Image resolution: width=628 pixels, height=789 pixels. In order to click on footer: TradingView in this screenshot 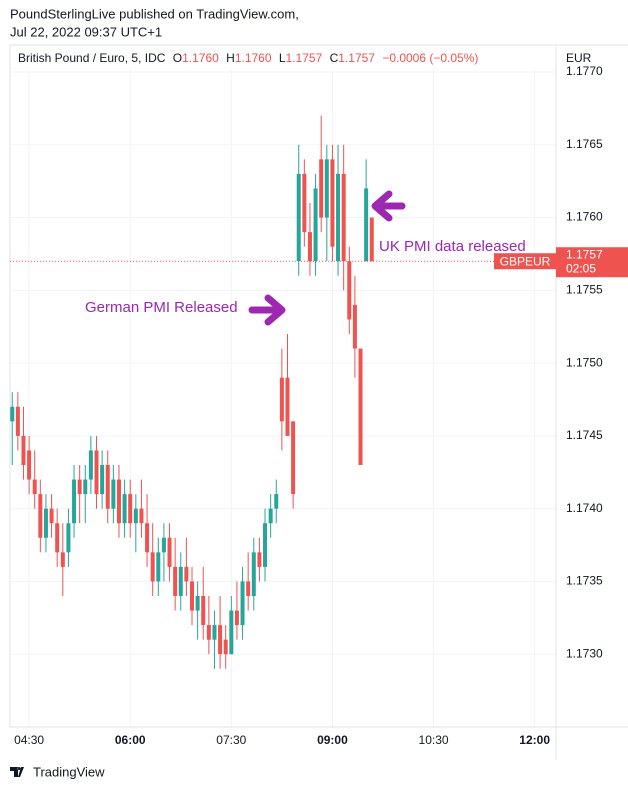, I will do `click(69, 771)`.